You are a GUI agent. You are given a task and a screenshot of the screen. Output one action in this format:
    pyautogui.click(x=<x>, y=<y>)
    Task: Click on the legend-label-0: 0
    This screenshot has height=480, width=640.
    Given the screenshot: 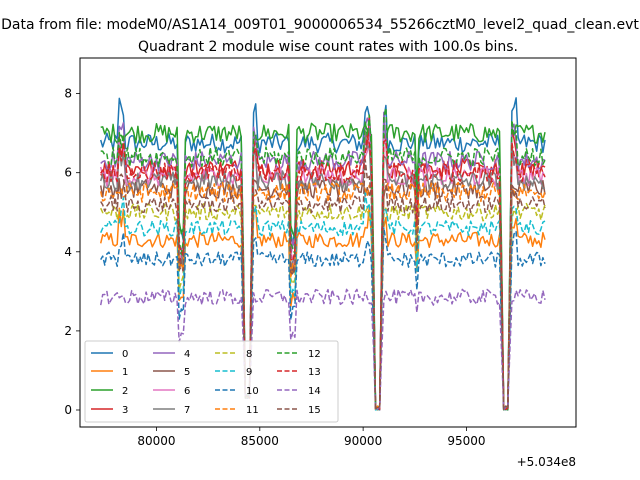 What is the action you would take?
    pyautogui.click(x=125, y=354)
    